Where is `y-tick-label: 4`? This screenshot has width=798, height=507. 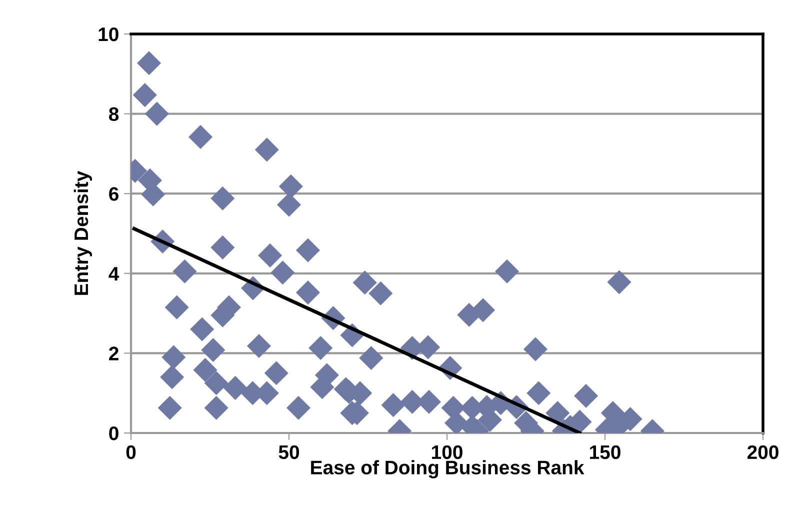 y-tick-label: 4 is located at coordinates (114, 273).